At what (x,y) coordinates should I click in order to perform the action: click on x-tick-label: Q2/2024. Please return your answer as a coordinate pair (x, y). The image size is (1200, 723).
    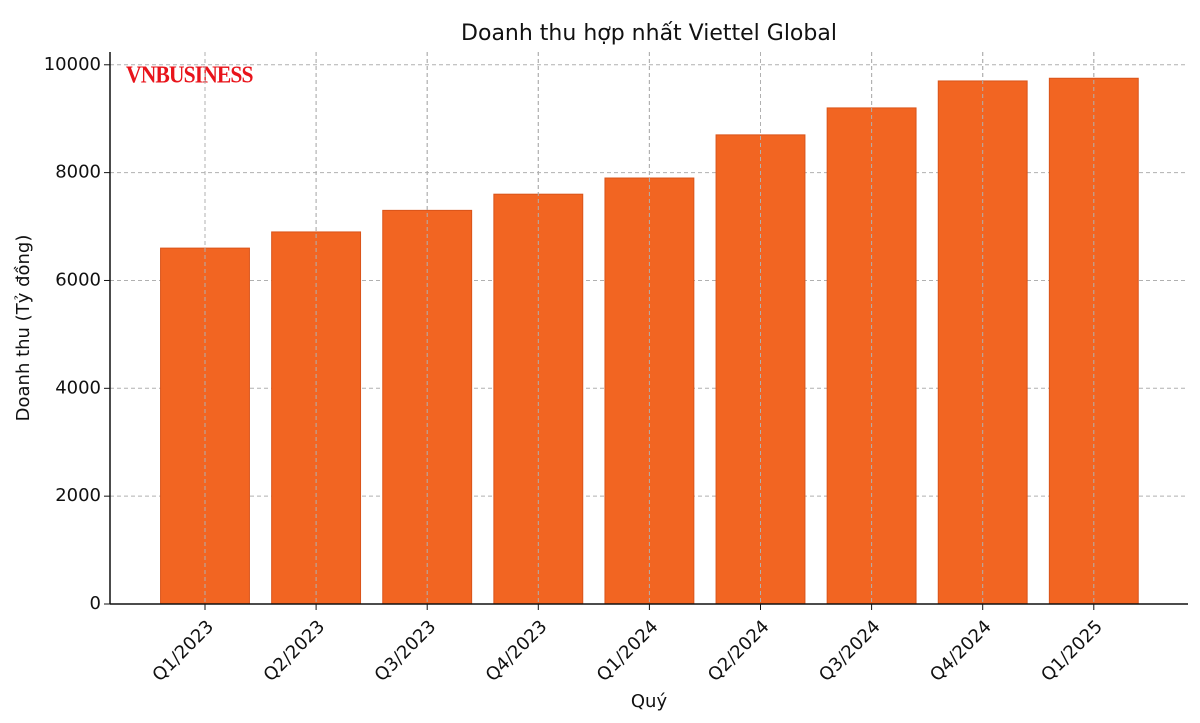
    Looking at the image, I should click on (739, 651).